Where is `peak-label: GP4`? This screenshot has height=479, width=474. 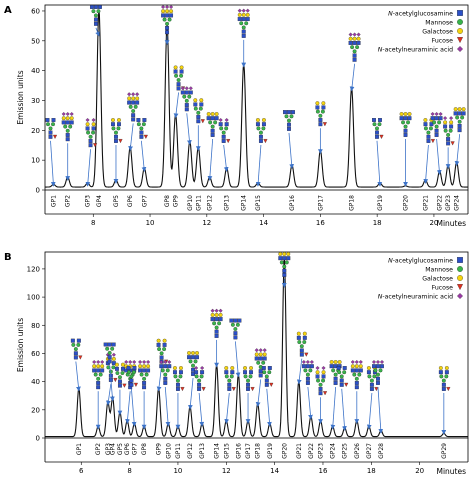 peak-label: GP4 is located at coordinates (113, 449).